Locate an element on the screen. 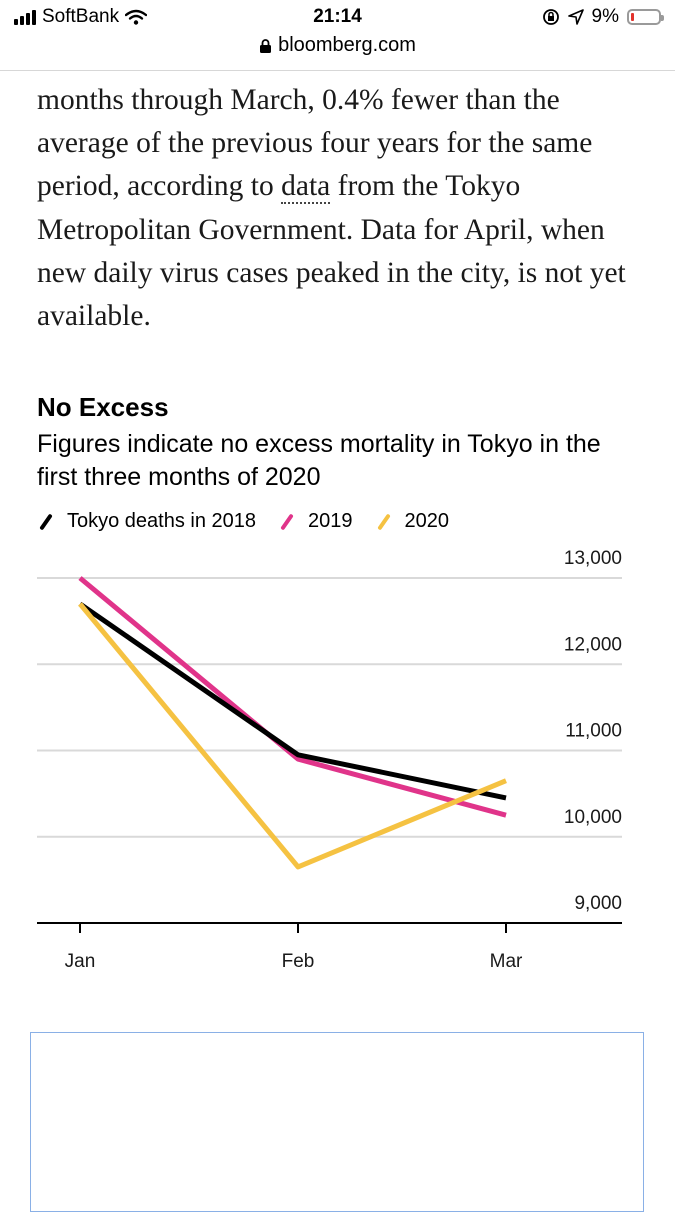  legend-label-2018: Tokyo deaths in 2018 is located at coordinates (162, 521).